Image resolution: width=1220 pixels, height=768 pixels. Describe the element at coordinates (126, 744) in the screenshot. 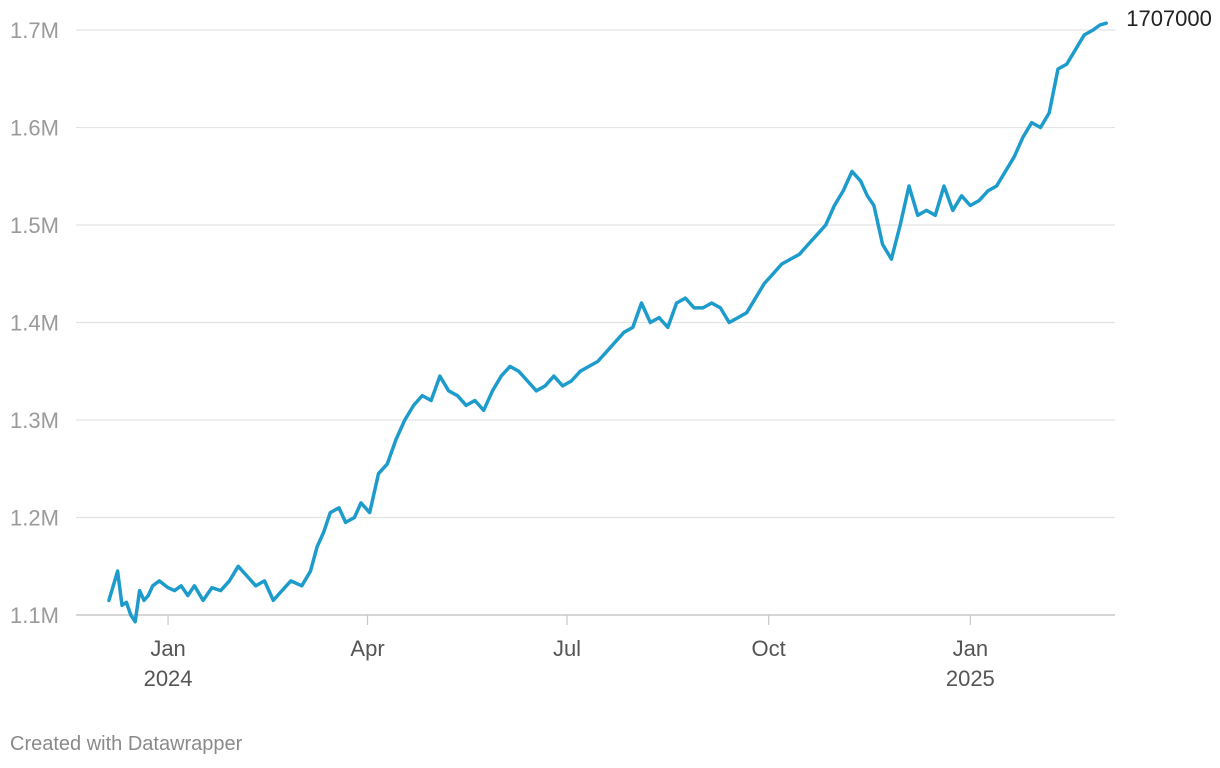

I see `footer-credit: Created with Datawrapper` at that location.